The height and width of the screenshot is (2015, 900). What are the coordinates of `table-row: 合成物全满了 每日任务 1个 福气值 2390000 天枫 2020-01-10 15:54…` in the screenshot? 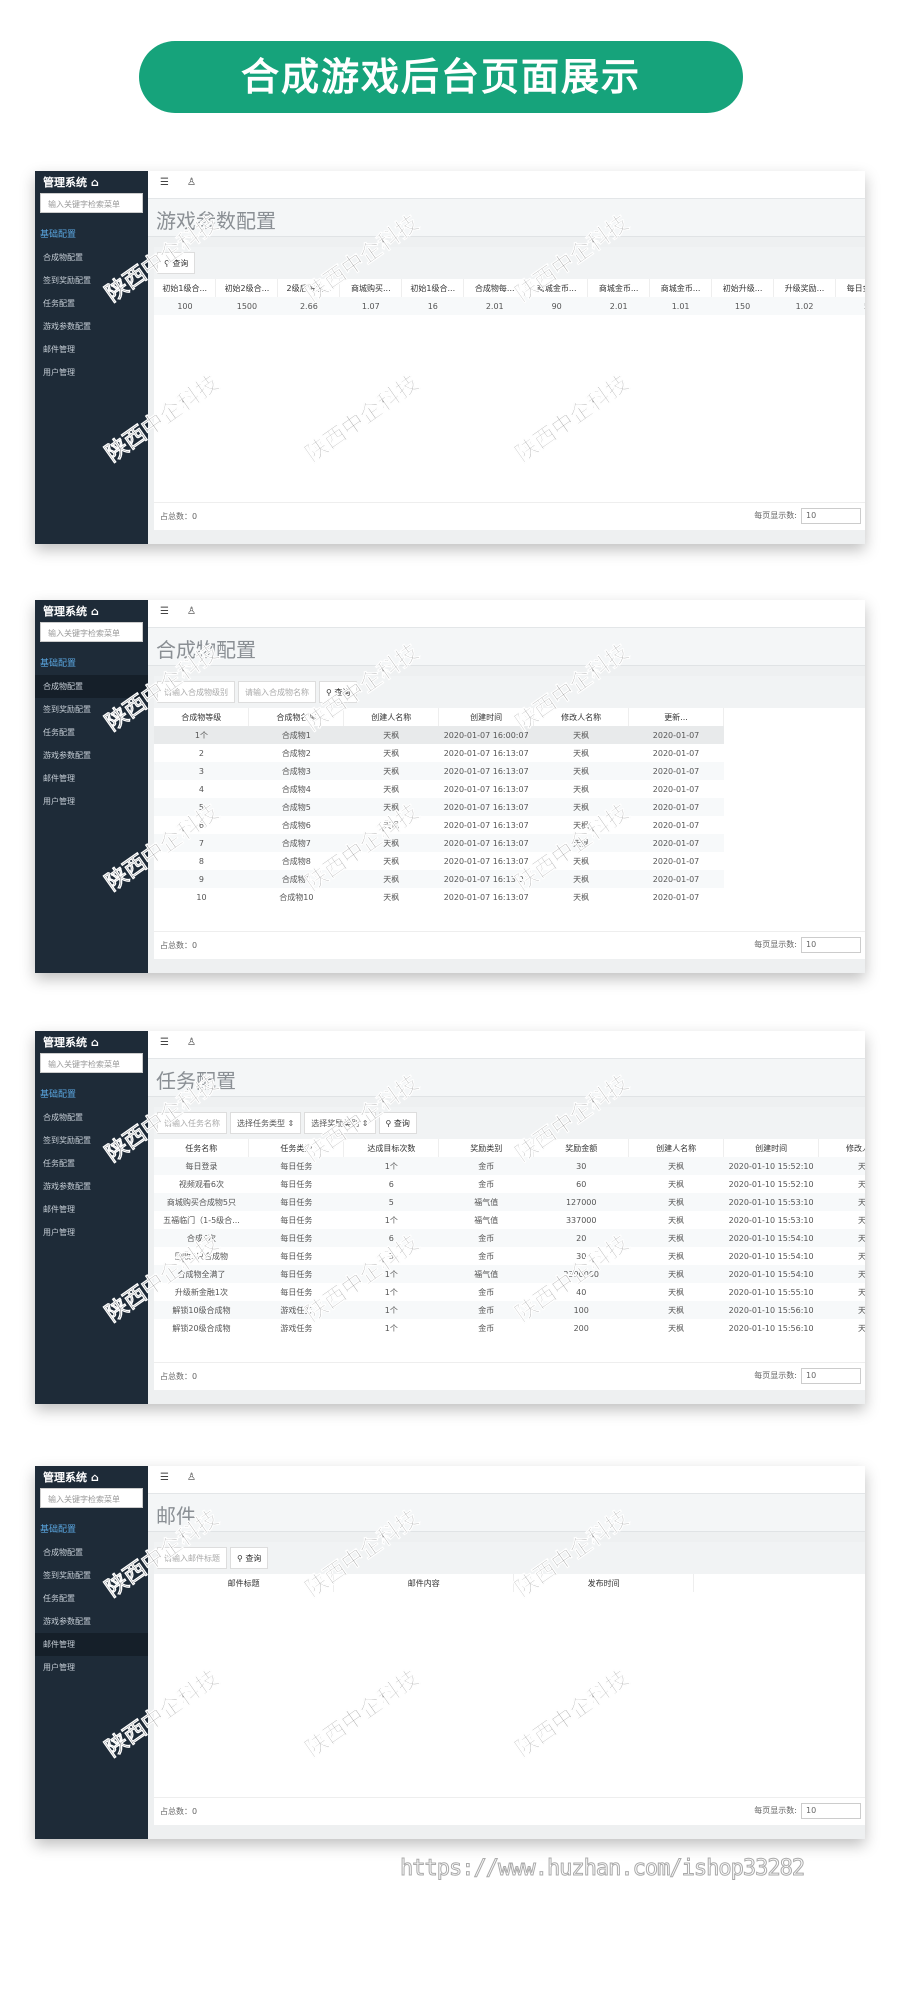 It's located at (509, 1274).